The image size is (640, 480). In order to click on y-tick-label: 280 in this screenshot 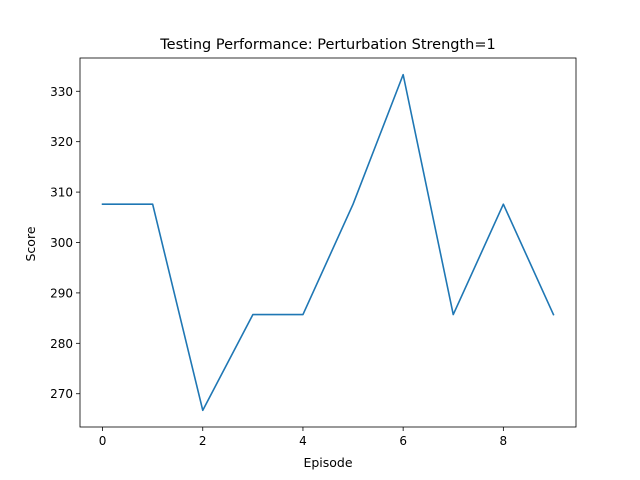, I will do `click(61, 344)`.